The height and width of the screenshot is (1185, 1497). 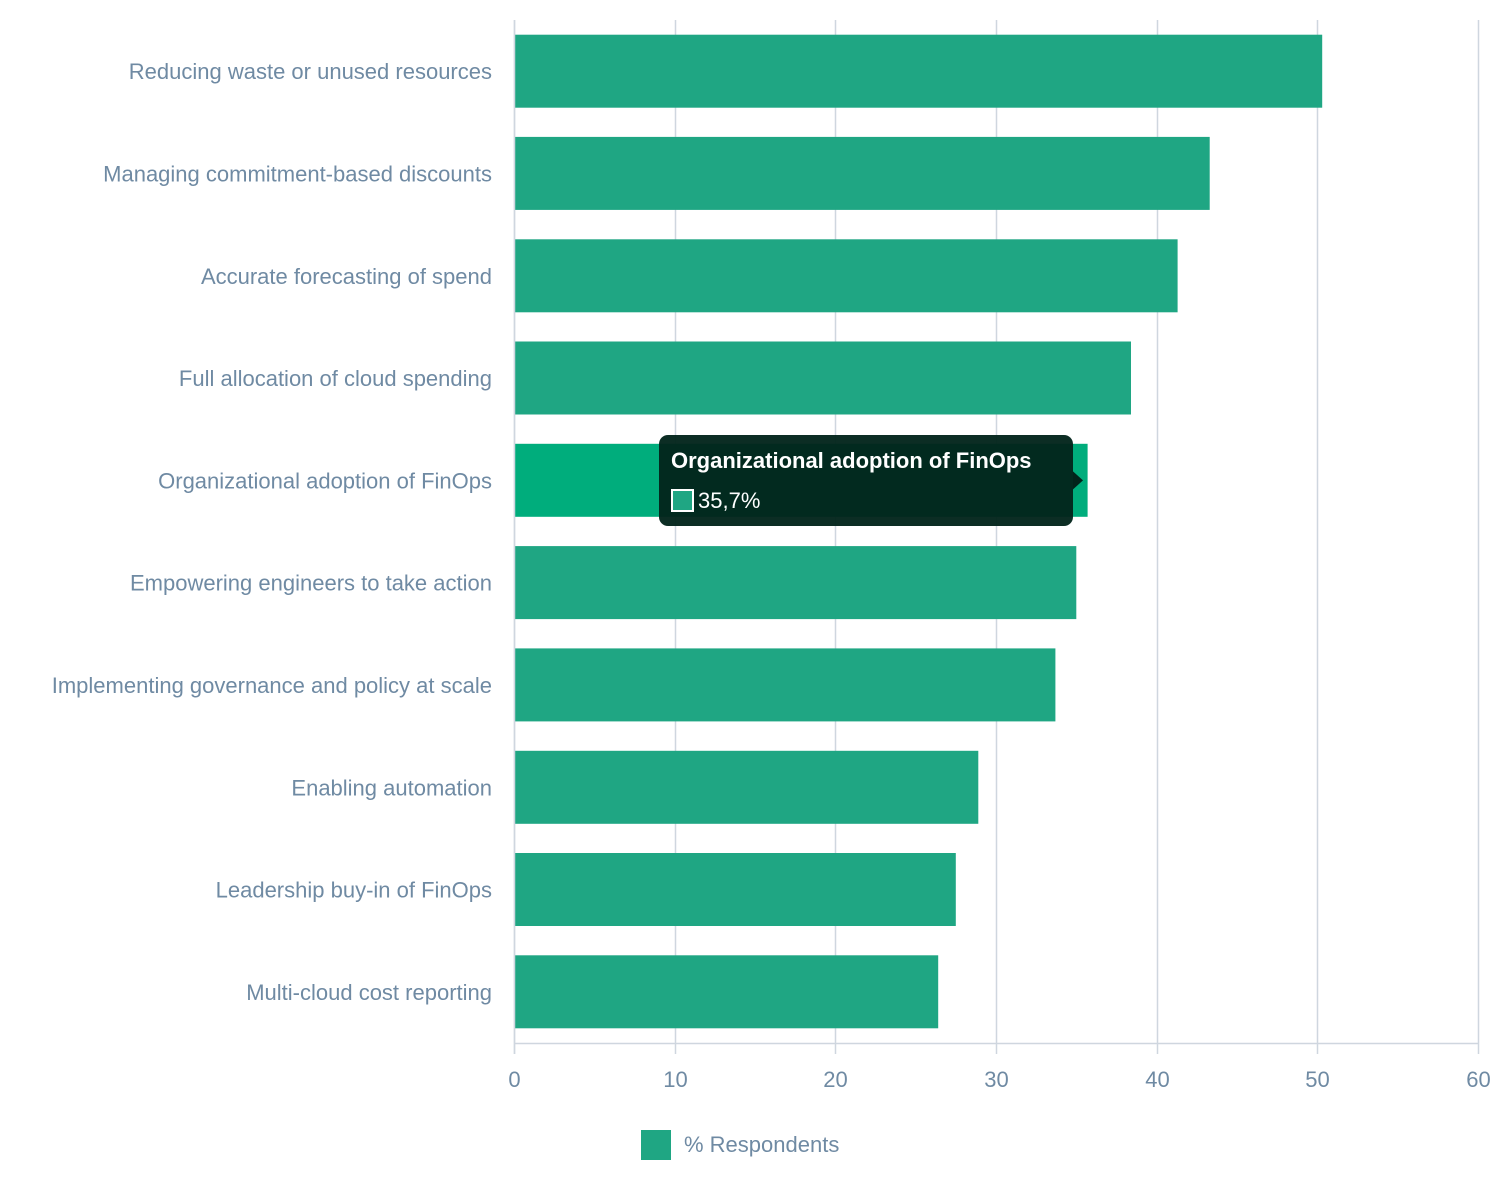 What do you see at coordinates (325, 480) in the screenshot?
I see `category-label: Organizational adoption of FinOps` at bounding box center [325, 480].